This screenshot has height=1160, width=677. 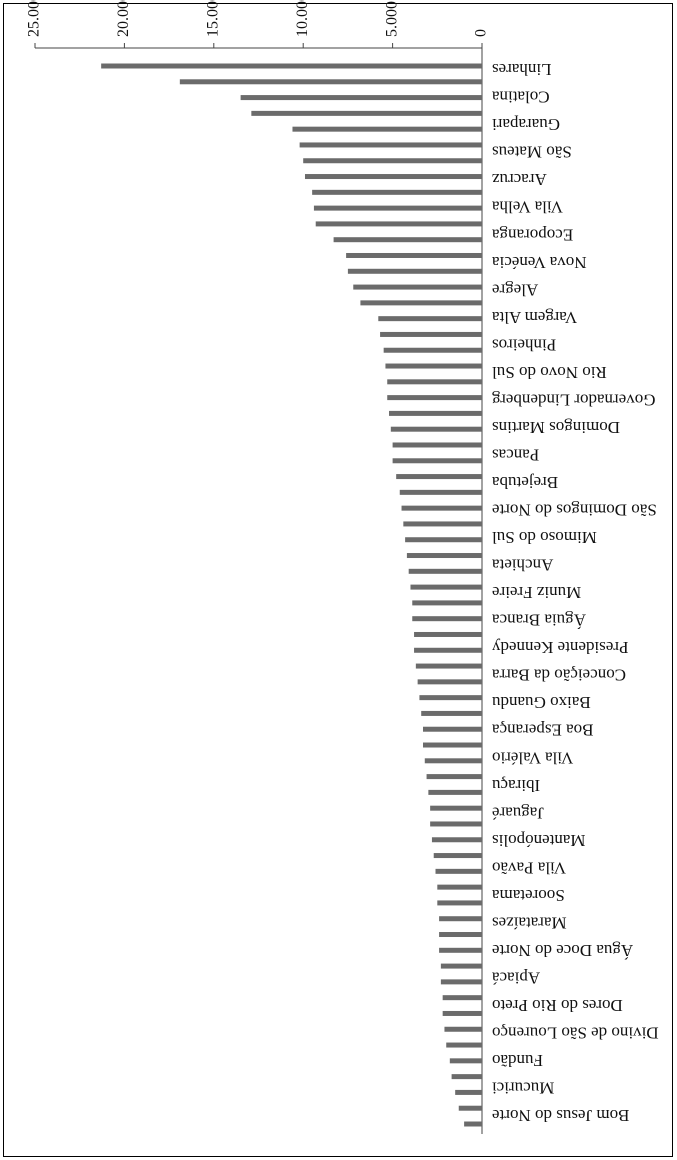 What do you see at coordinates (518, 812) in the screenshot?
I see `category-label: Jaguaré` at bounding box center [518, 812].